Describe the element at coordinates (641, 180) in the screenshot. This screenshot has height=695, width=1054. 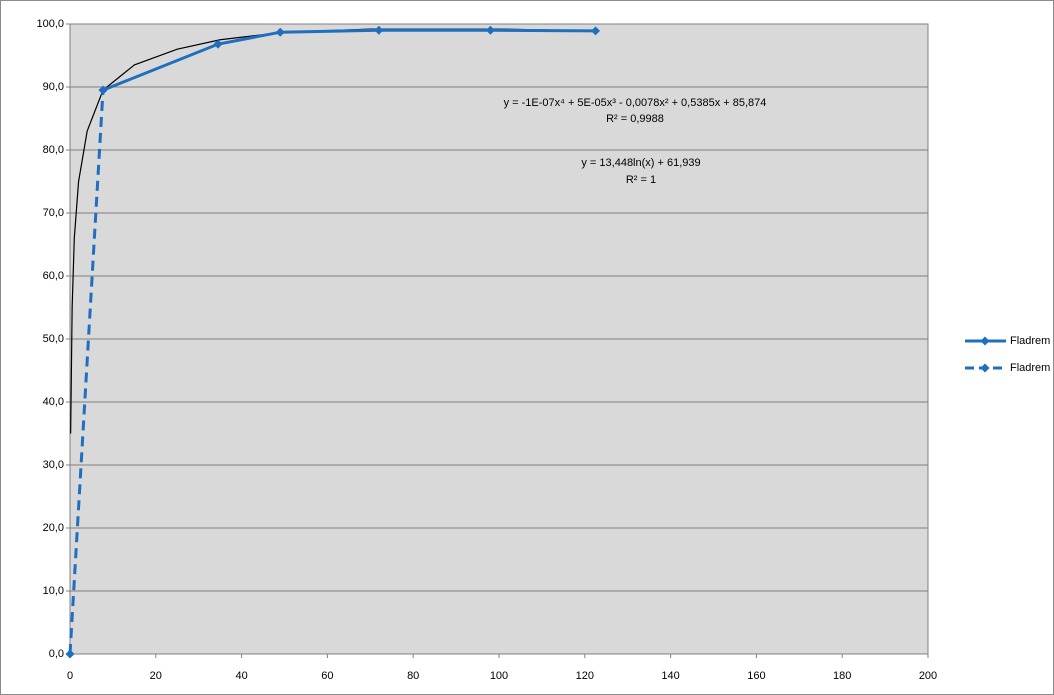
I see `trendline-equation: R² = 1` at that location.